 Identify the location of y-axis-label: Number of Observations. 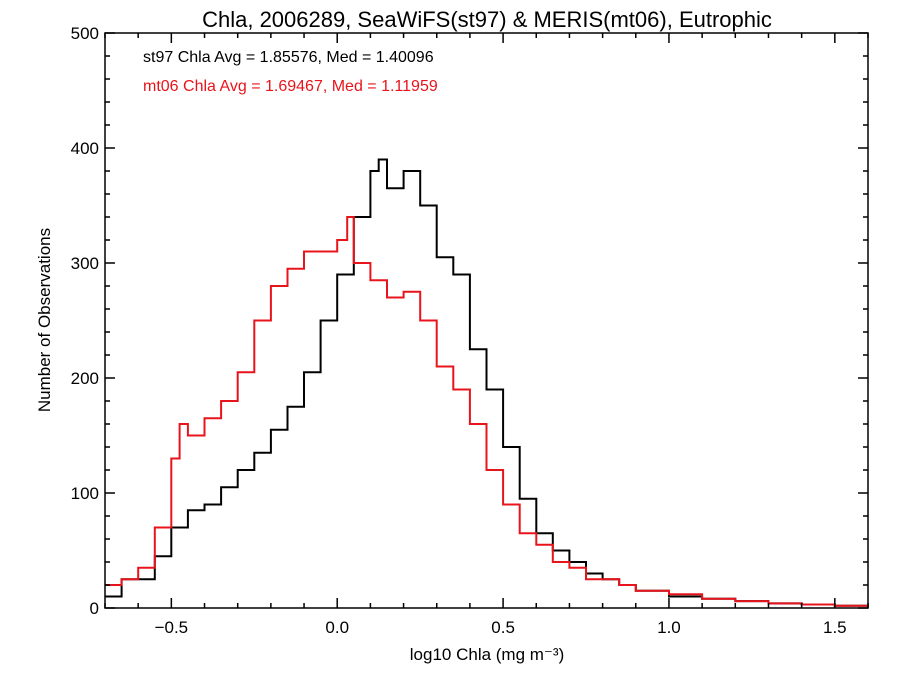
(44, 320).